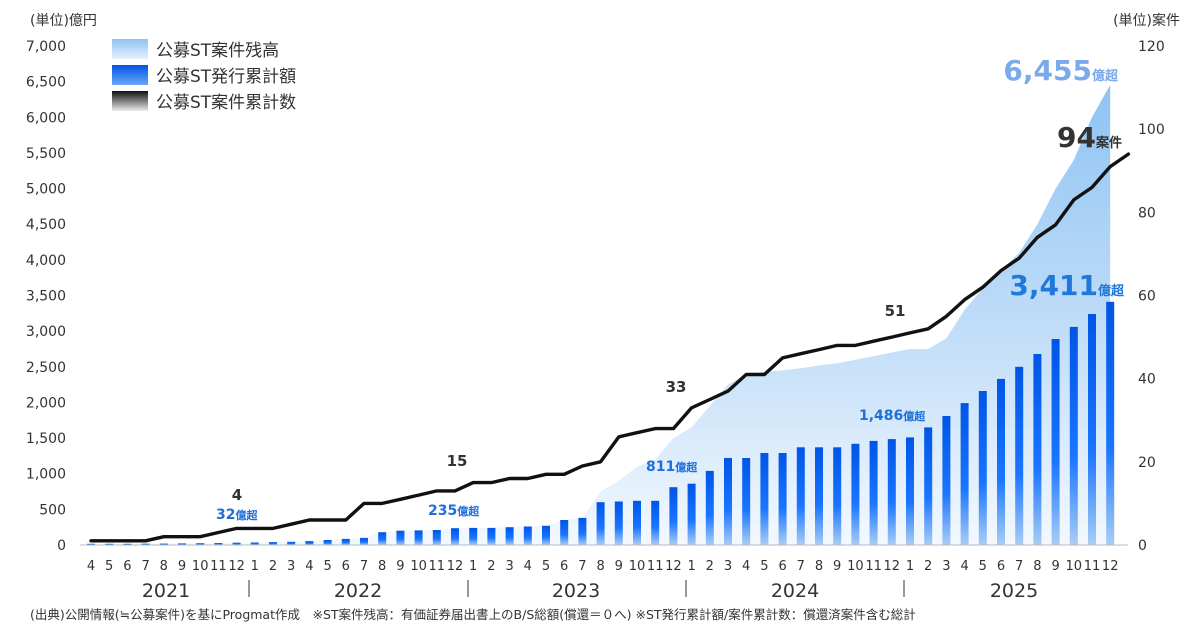 This screenshot has height=630, width=1200. I want to click on legend: 公募ST案件残高 公募ST発行累計額 公募ST案件累計数, so click(204, 76).